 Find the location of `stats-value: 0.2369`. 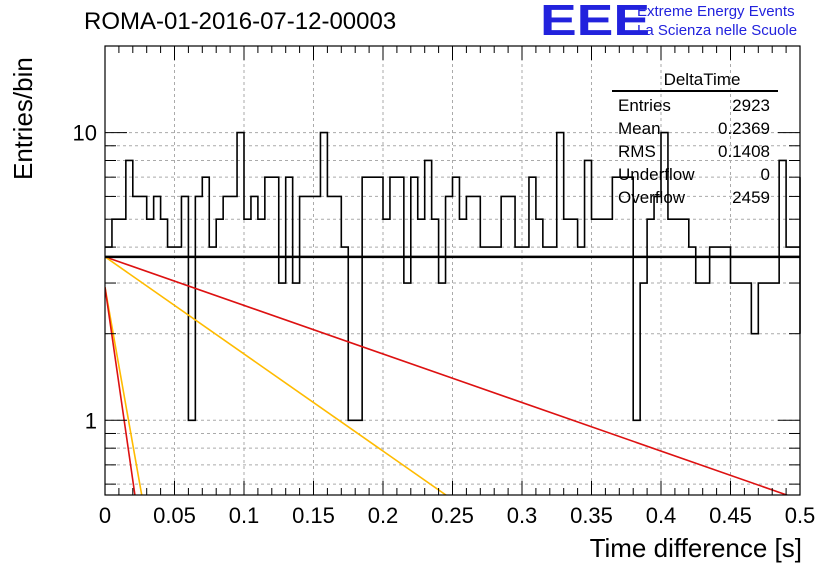

stats-value: 0.2369 is located at coordinates (744, 128).